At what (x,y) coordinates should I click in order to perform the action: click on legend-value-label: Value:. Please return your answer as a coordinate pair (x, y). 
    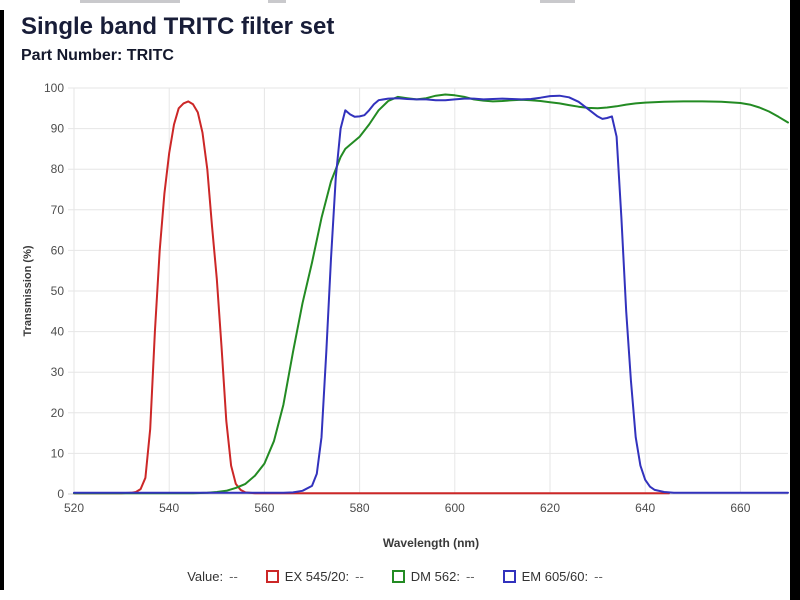
    Looking at the image, I should click on (205, 576).